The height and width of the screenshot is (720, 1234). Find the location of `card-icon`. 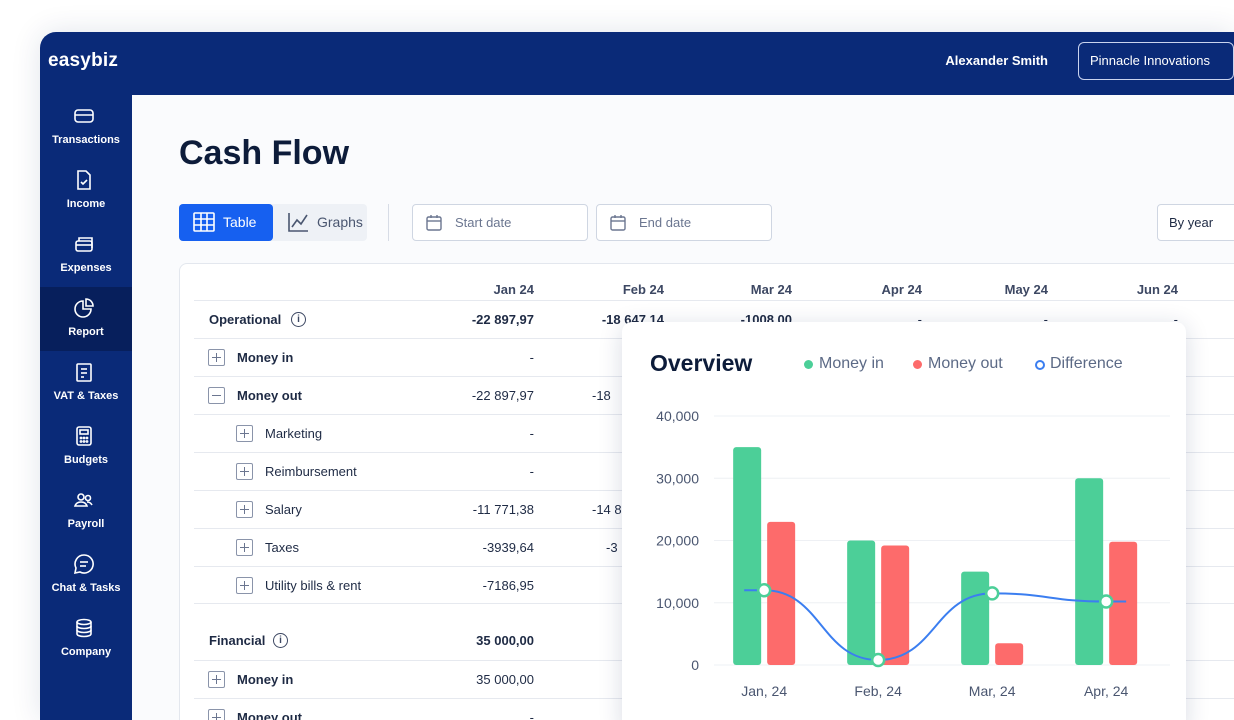

card-icon is located at coordinates (84, 116).